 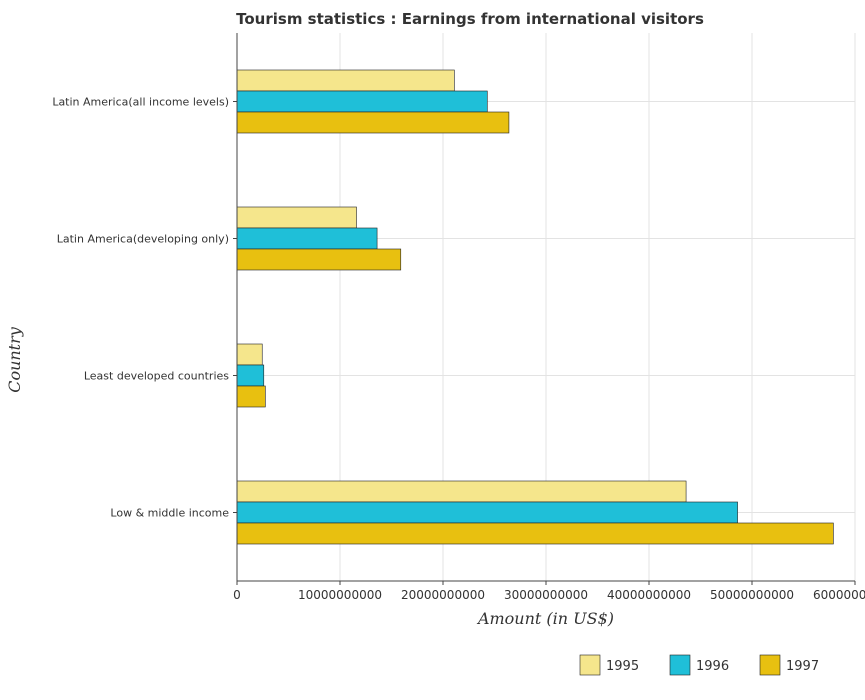 I want to click on y-axis-label: Country, so click(x=14, y=359).